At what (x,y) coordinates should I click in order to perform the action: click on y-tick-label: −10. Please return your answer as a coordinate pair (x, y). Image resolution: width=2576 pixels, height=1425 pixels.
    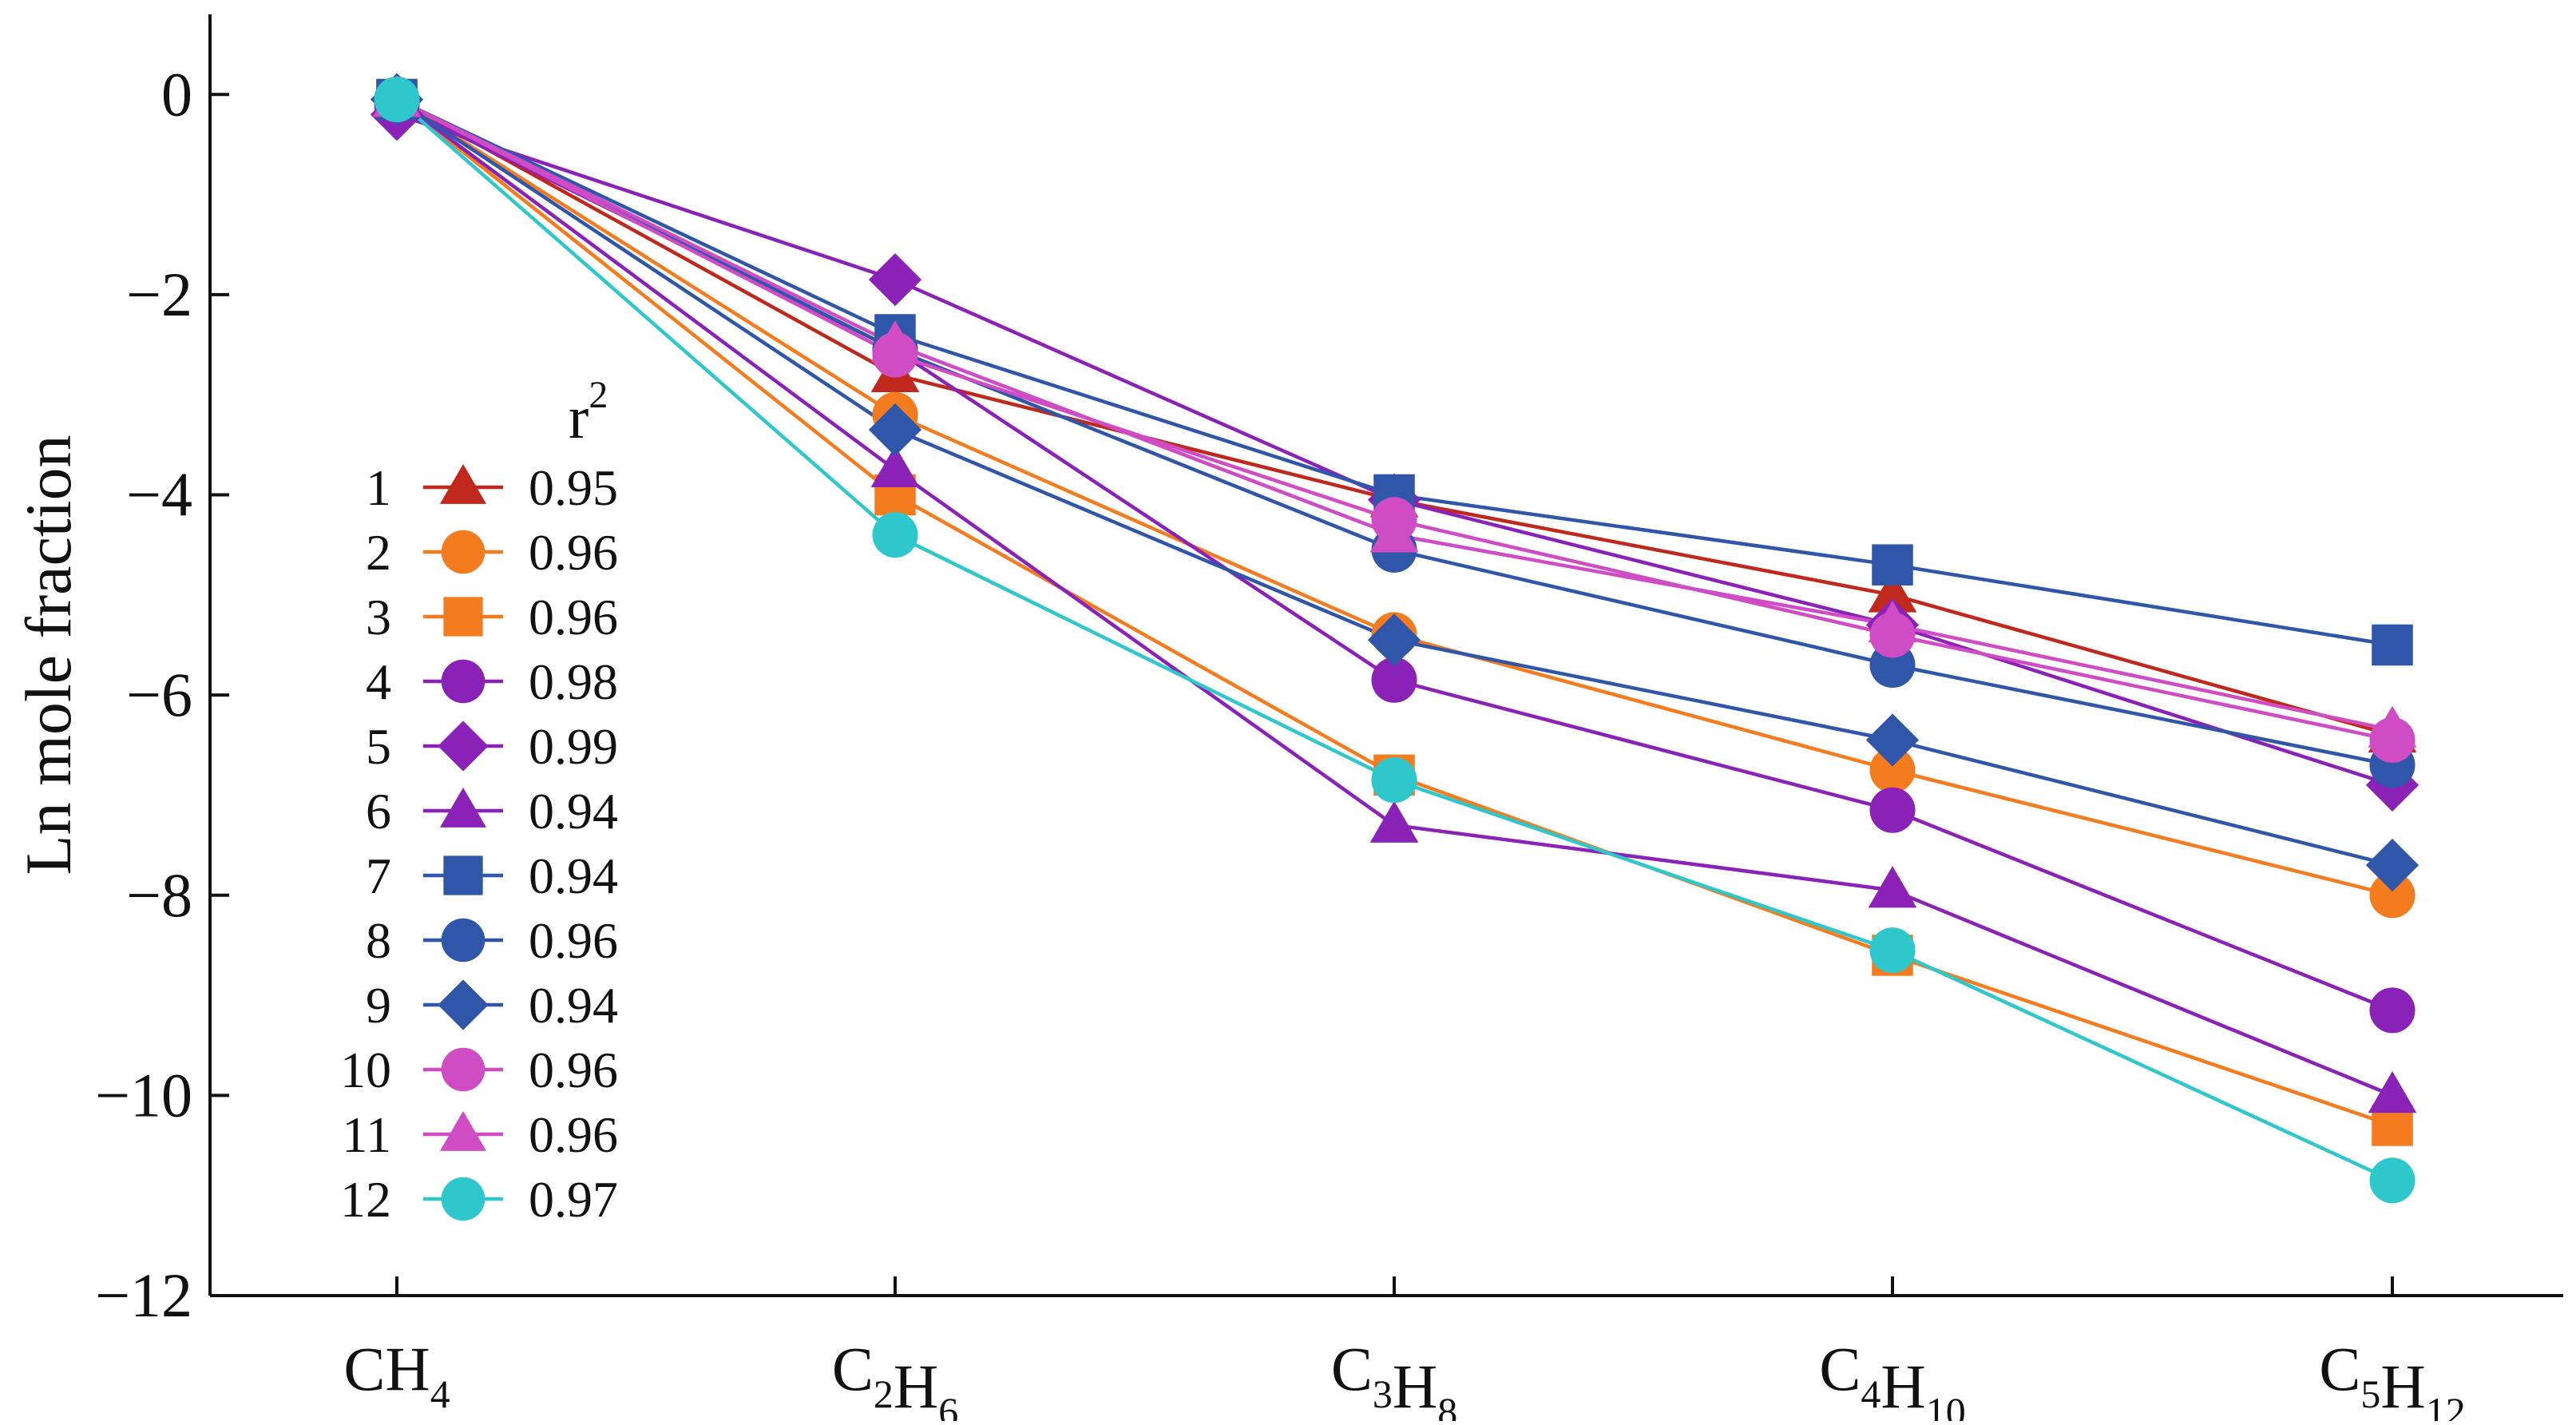
    Looking at the image, I should click on (143, 1094).